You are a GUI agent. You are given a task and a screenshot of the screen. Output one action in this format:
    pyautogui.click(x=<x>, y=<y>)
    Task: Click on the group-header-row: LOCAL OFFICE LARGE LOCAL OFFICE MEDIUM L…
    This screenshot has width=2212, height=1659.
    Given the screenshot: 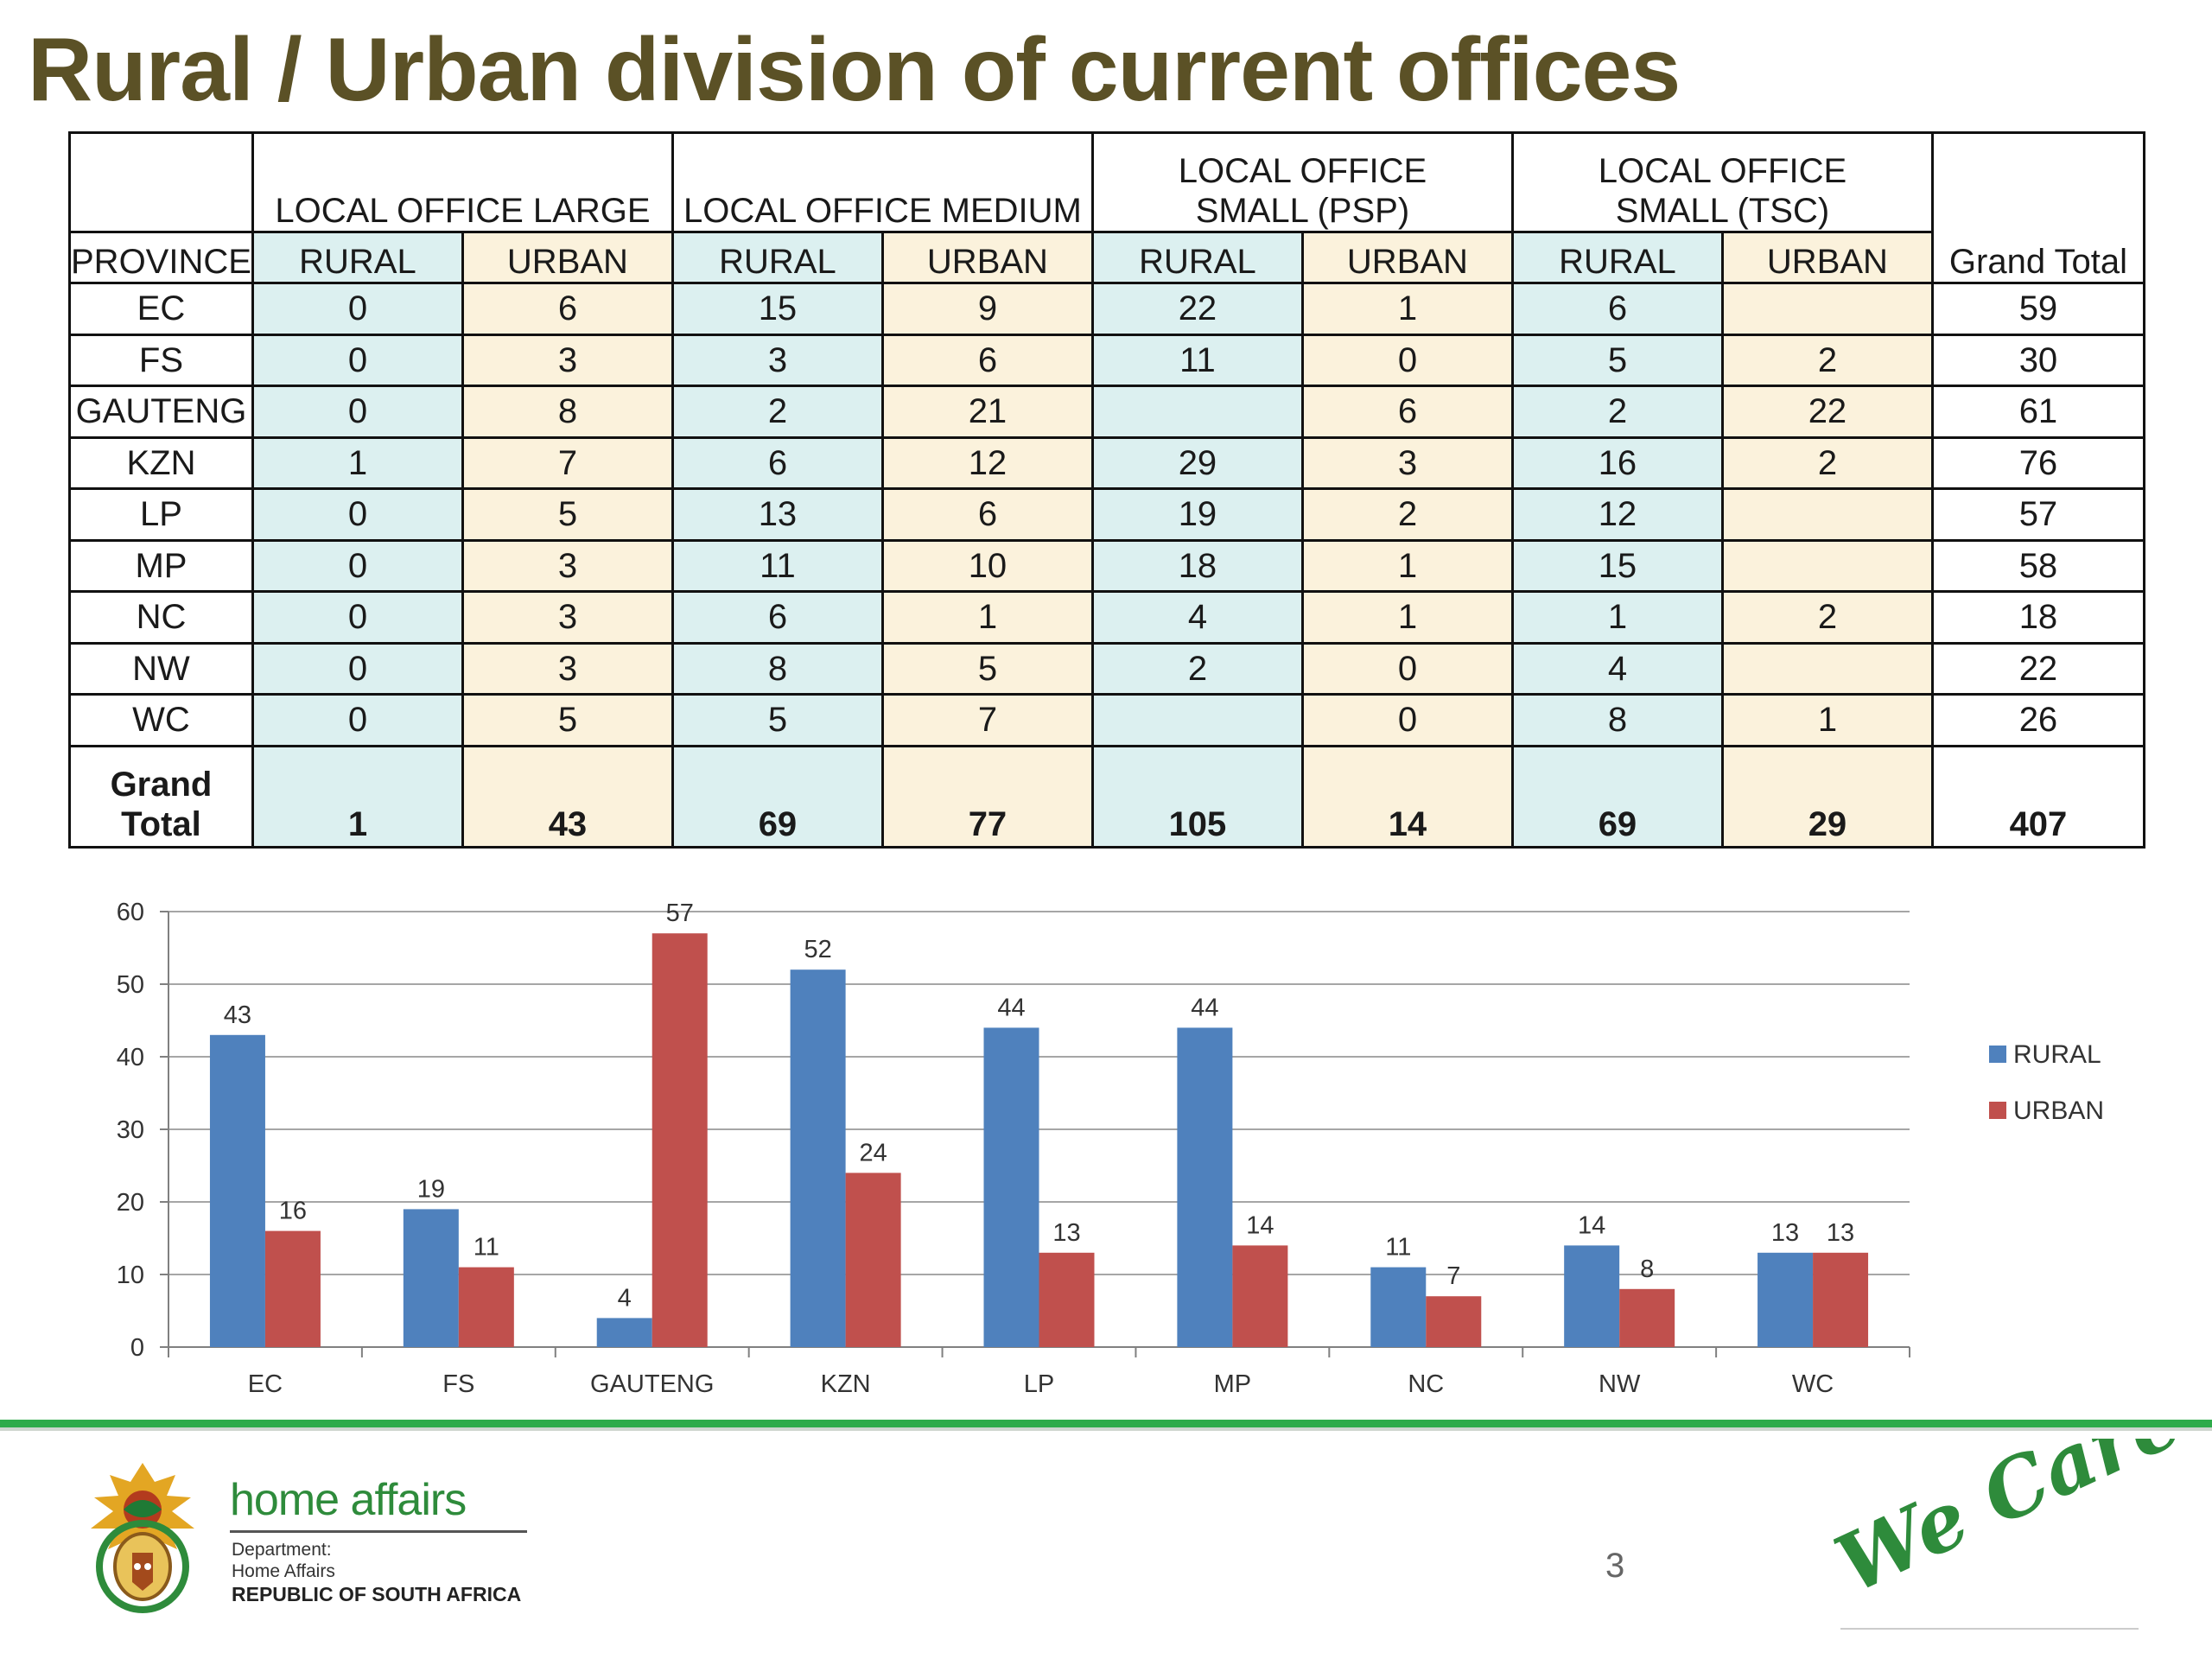 What is the action you would take?
    pyautogui.click(x=1106, y=207)
    